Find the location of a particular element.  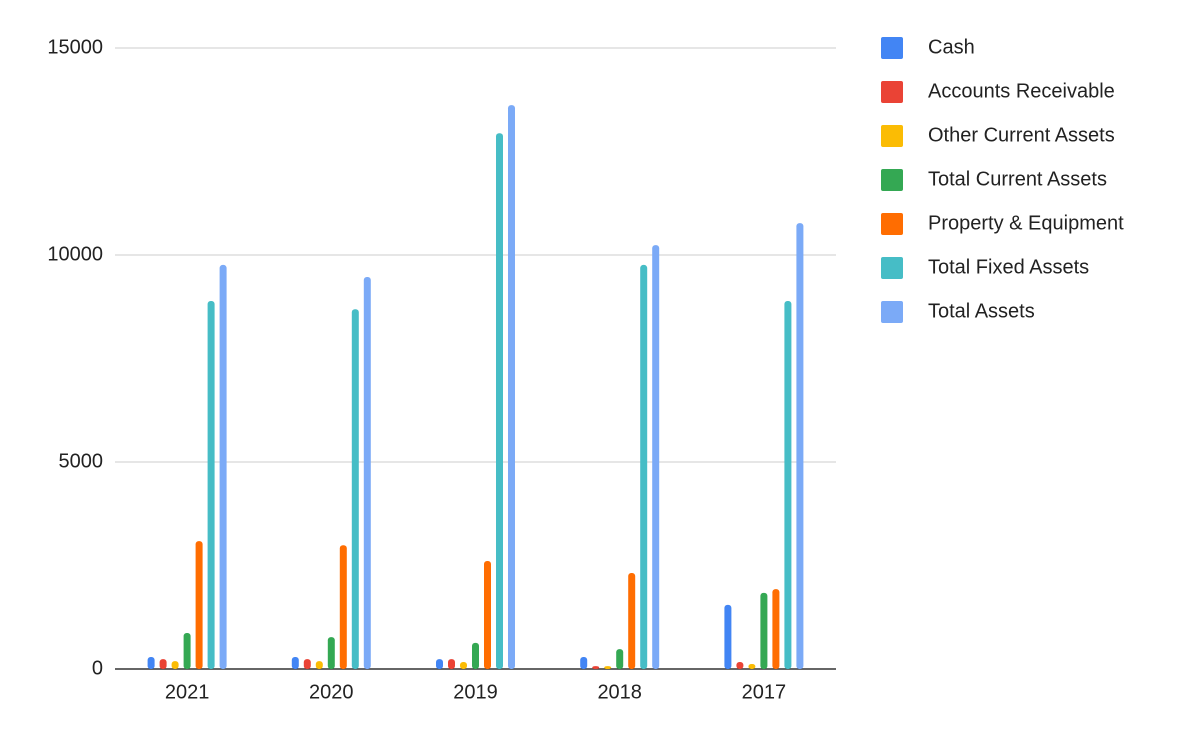

legend-label: Total Fixed Assets is located at coordinates (1008, 267).